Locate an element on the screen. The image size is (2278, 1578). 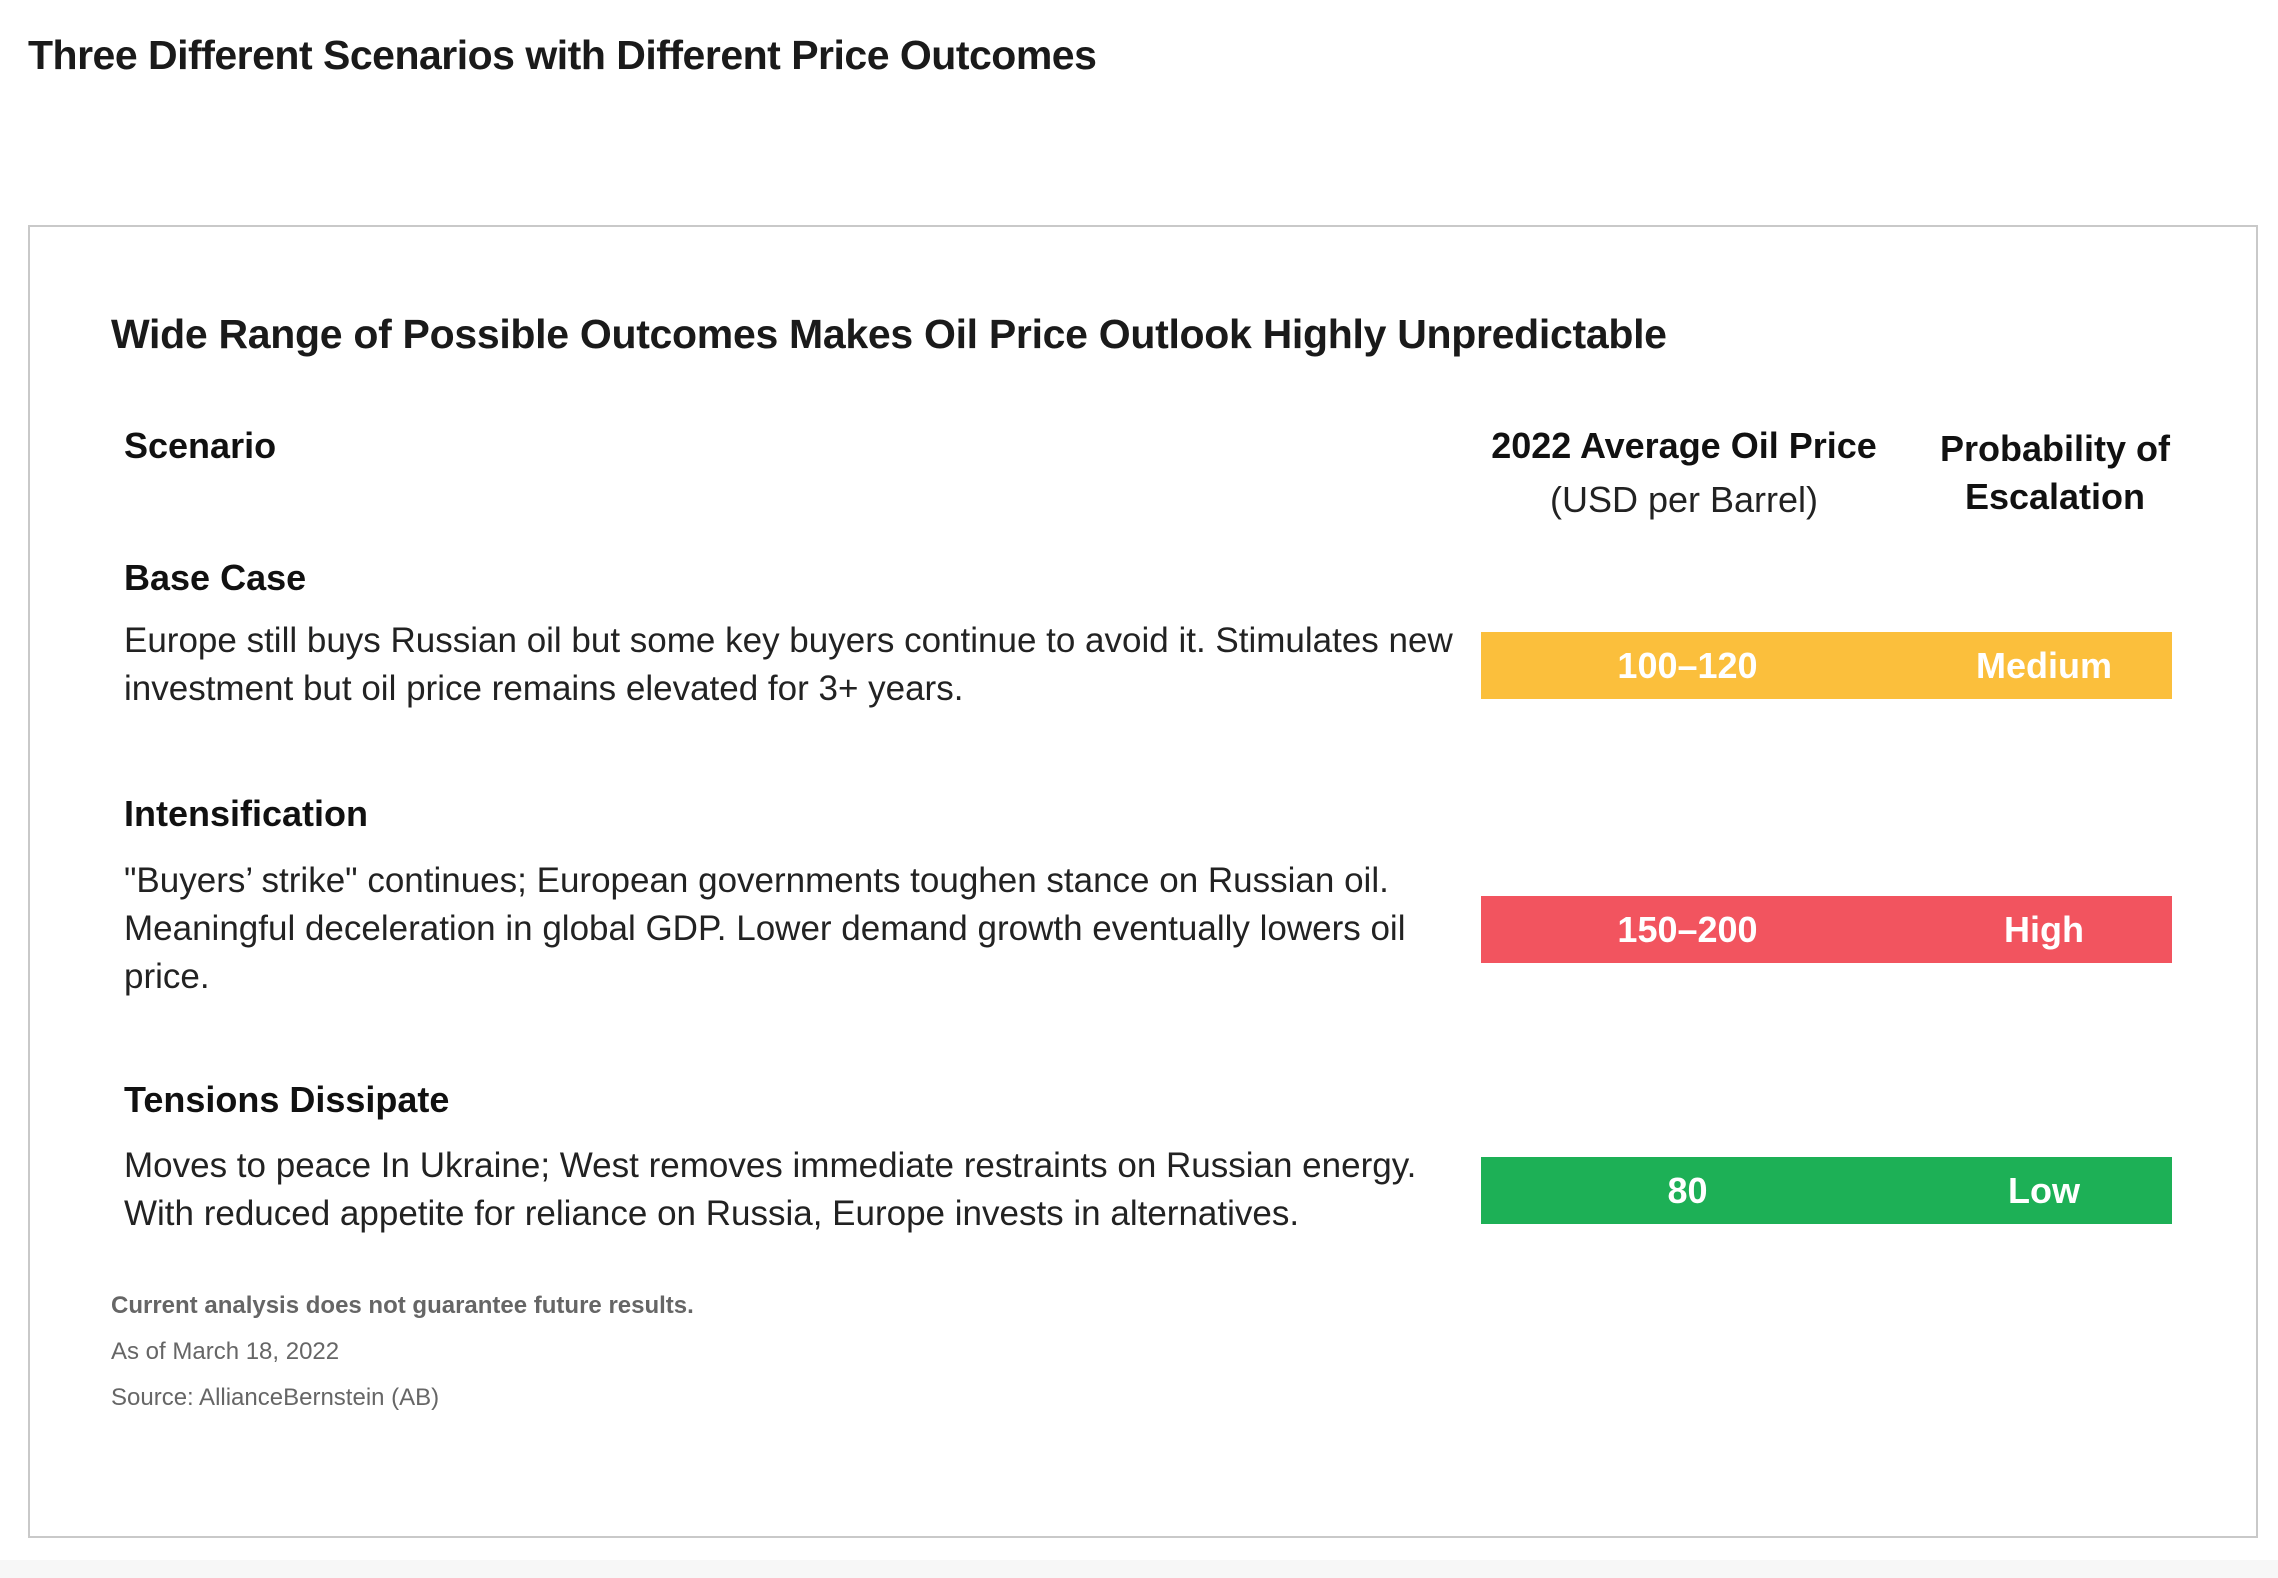
header-price: 2022 Average Oil Price is located at coordinates (1684, 445).